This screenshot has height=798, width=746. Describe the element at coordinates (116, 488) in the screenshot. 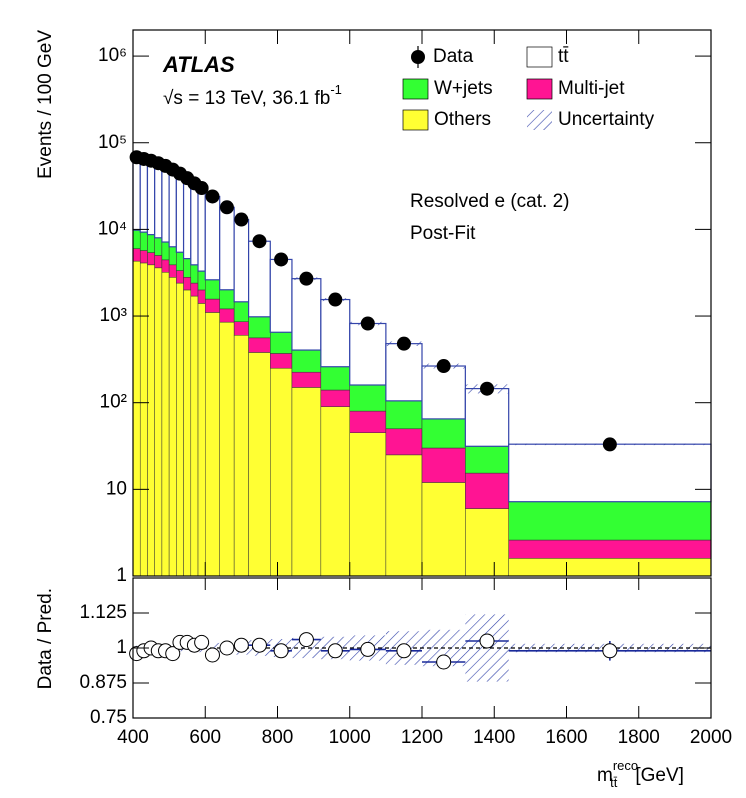

I see `y-tick-label: 10` at that location.